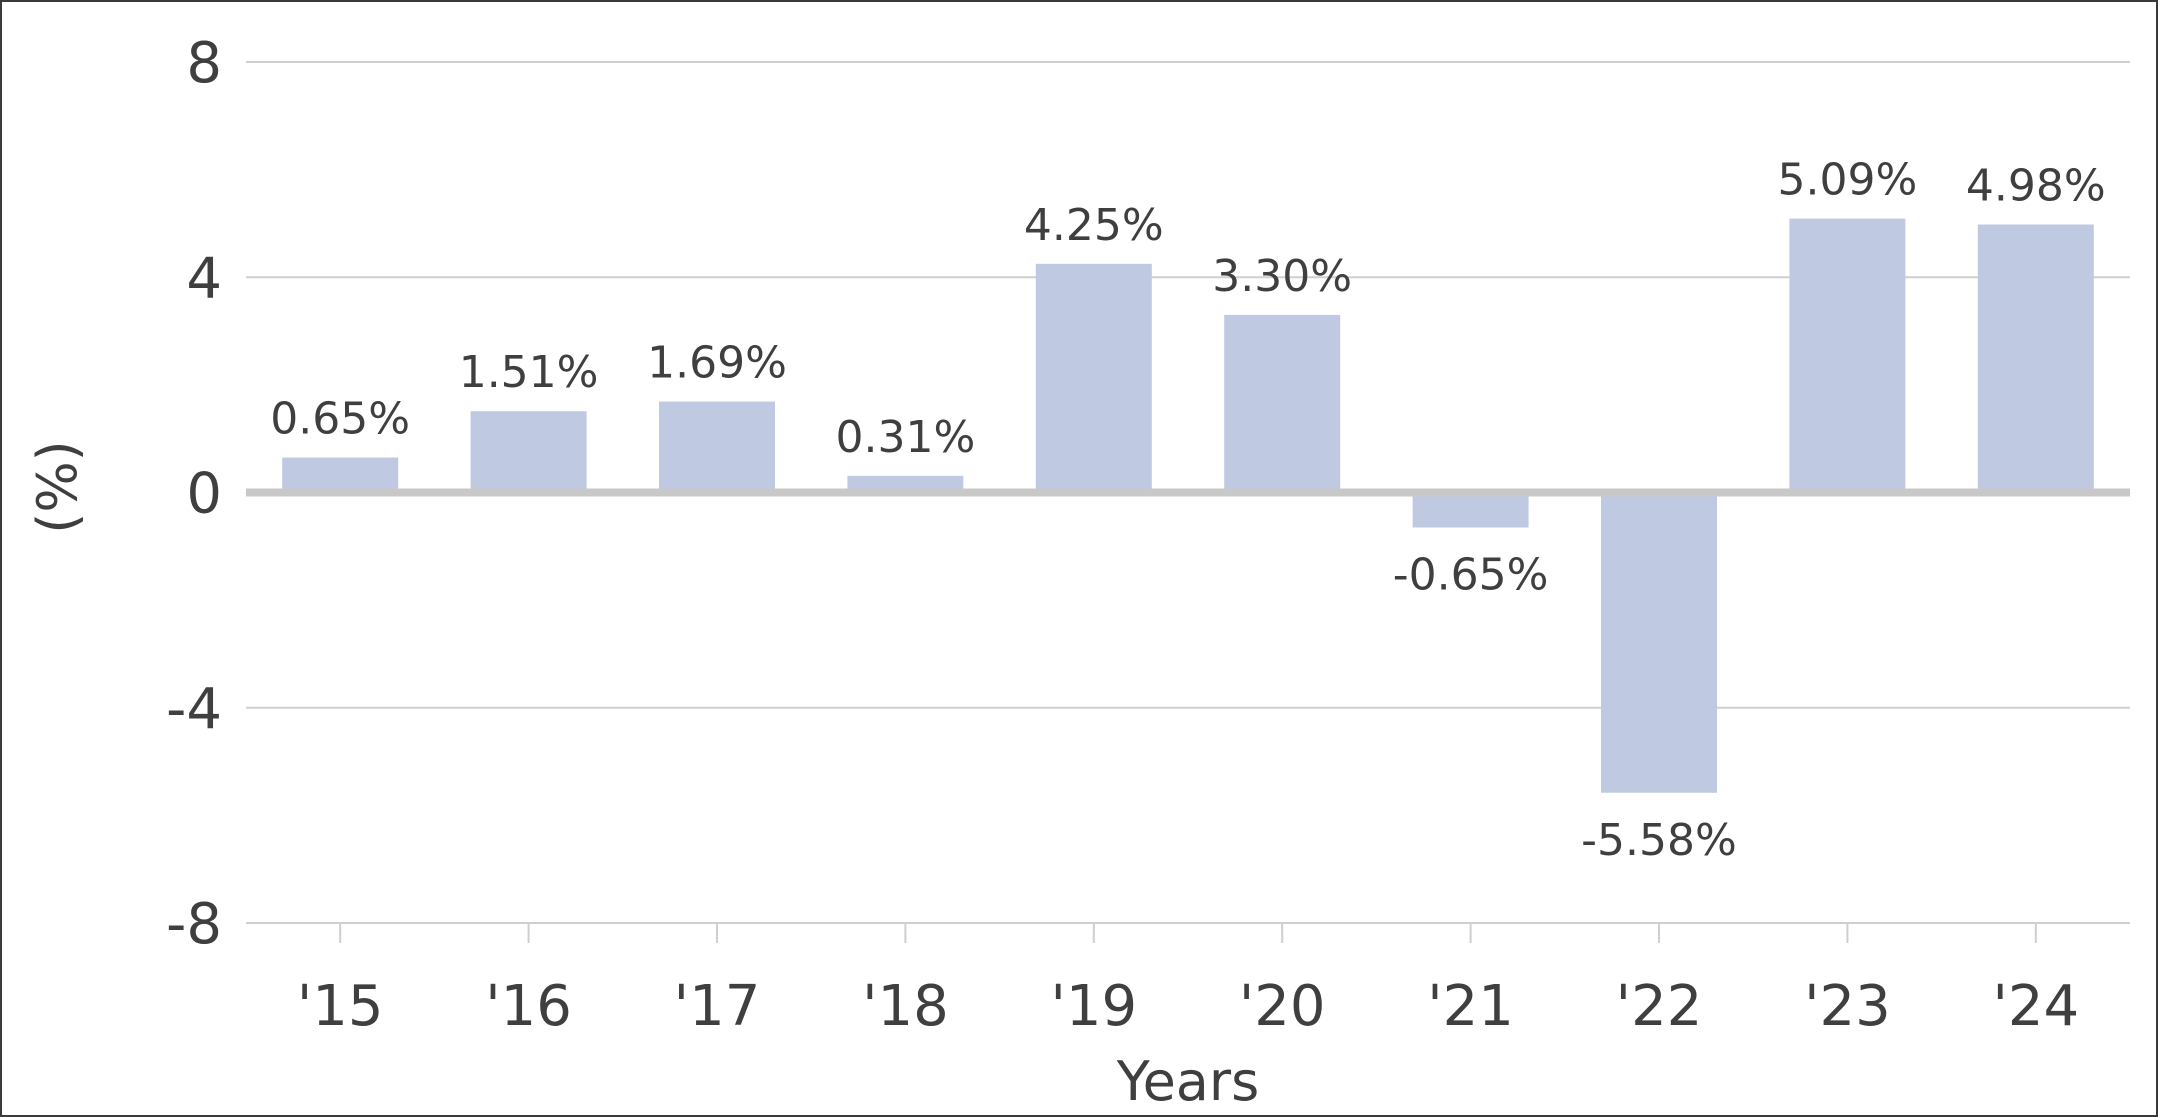 This screenshot has width=2158, height=1117. Describe the element at coordinates (194, 709) in the screenshot. I see `y-tick-label: -4` at that location.